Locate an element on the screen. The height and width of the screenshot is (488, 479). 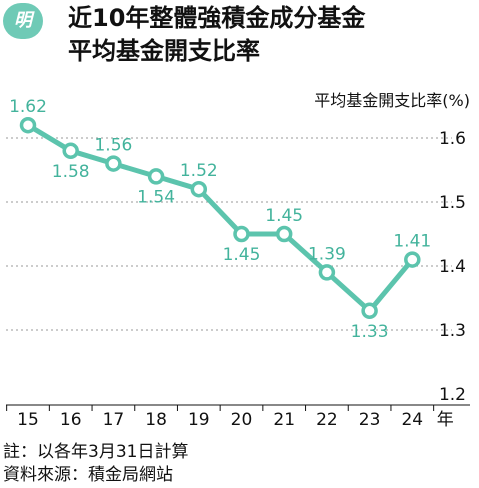
y-tick-label: 1.6 is located at coordinates (452, 139).